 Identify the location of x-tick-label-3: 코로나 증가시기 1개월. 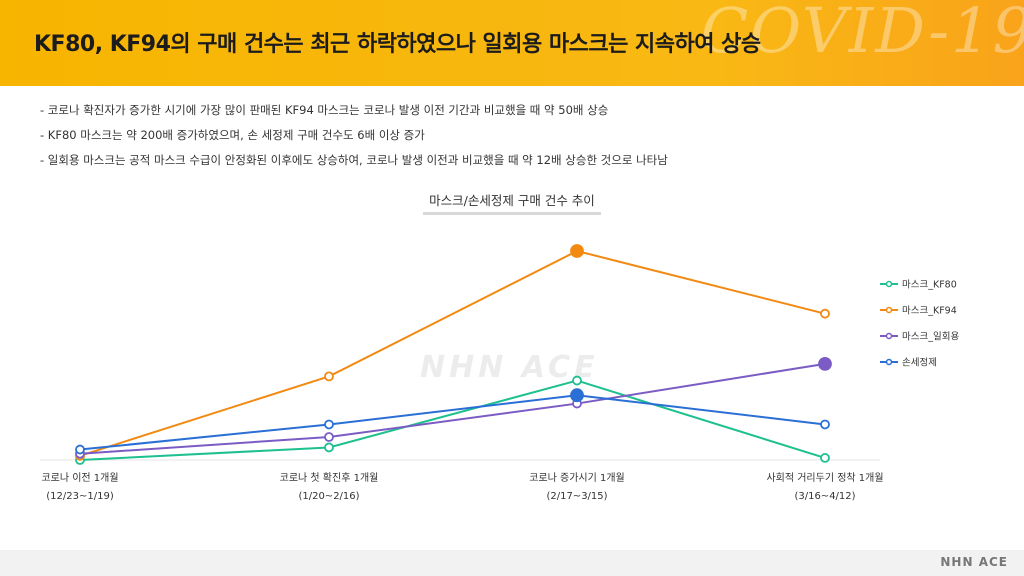
(577, 478).